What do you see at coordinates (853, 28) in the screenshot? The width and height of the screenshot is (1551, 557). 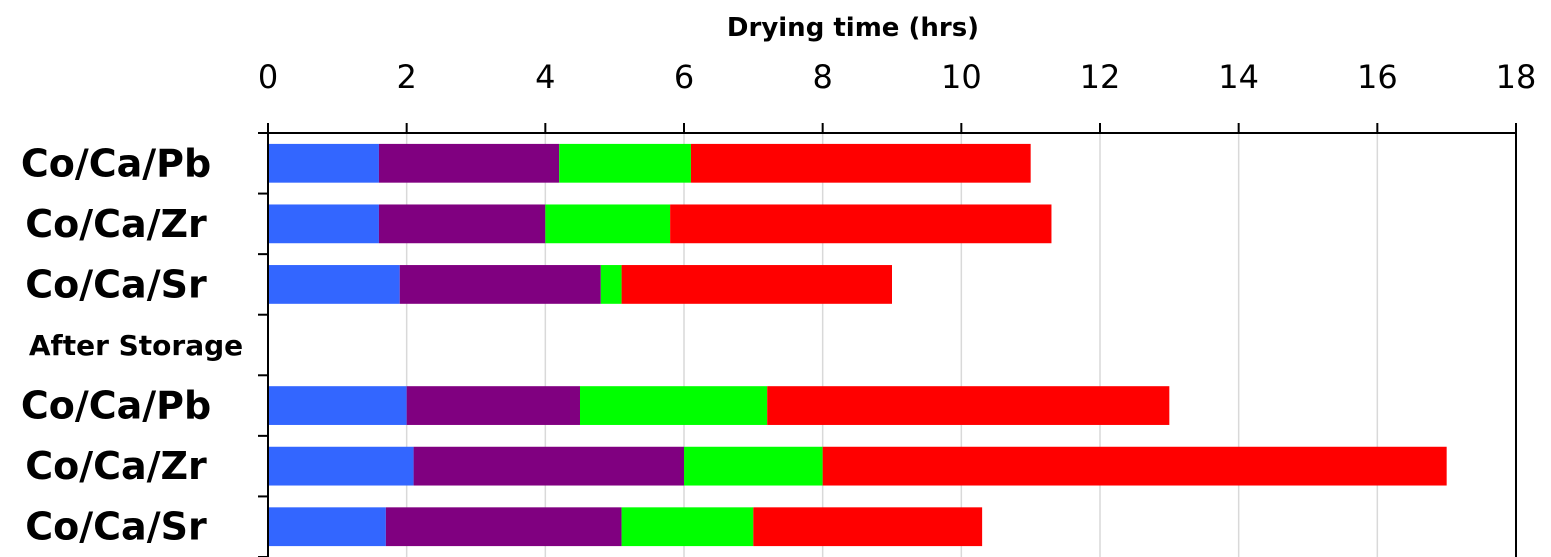 I see `x-axis-title: Drying time (hrs)` at bounding box center [853, 28].